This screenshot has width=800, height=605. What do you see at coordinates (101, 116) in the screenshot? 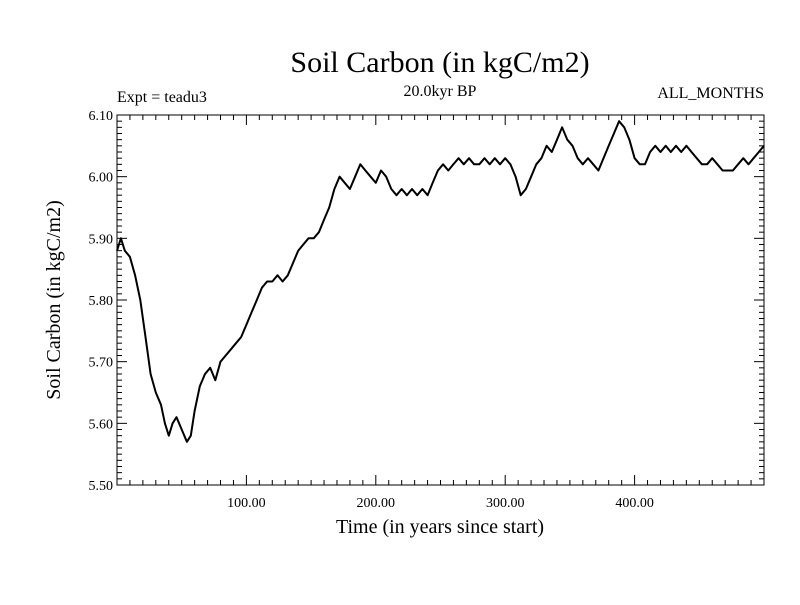
I see `y-tick-label: 6.10` at bounding box center [101, 116].